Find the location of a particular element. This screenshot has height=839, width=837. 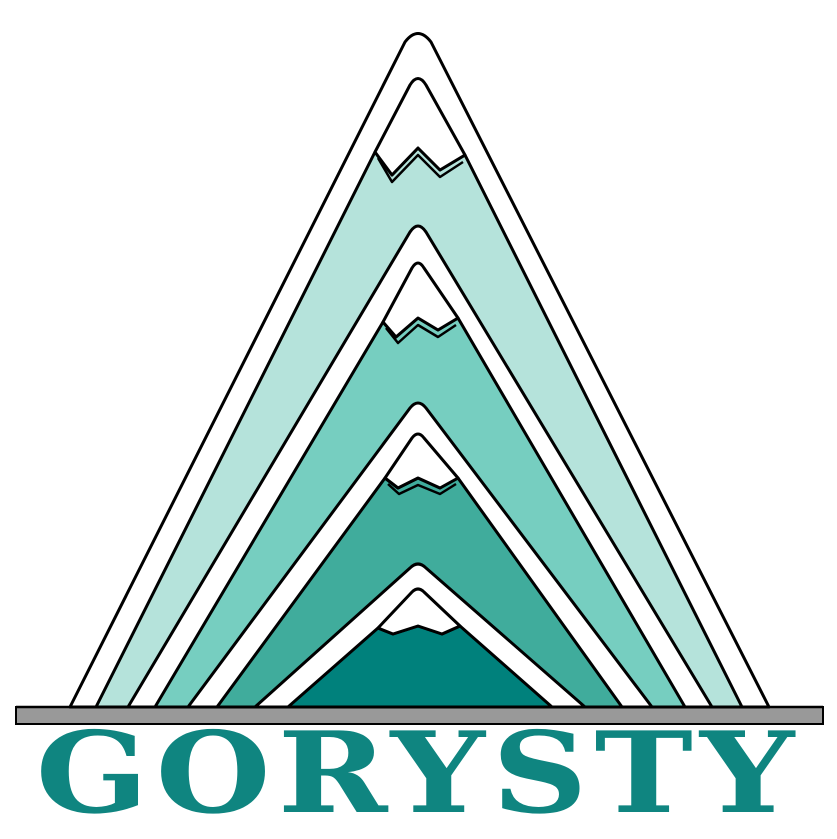

snow-cap-outer is located at coordinates (420, 130).